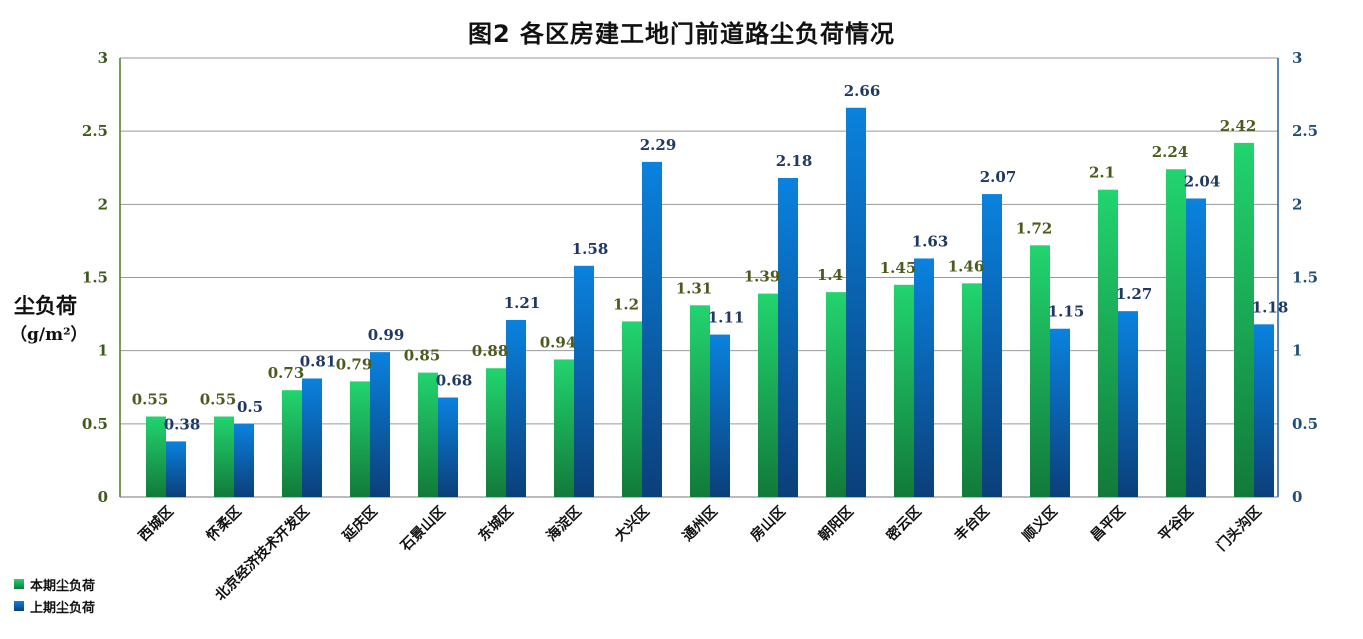 The width and height of the screenshot is (1363, 639). I want to click on y-tick-label-right: 0.5, so click(1305, 424).